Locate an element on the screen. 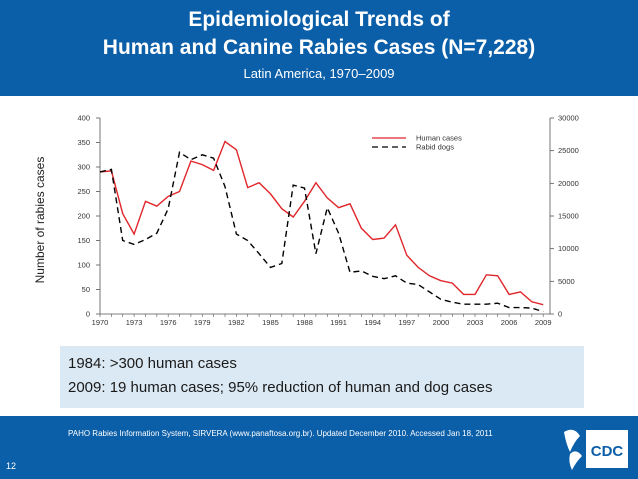 The width and height of the screenshot is (638, 479). right-y-ticks: 0 5000 10000 15000 20000 25000 30000 is located at coordinates (564, 216).